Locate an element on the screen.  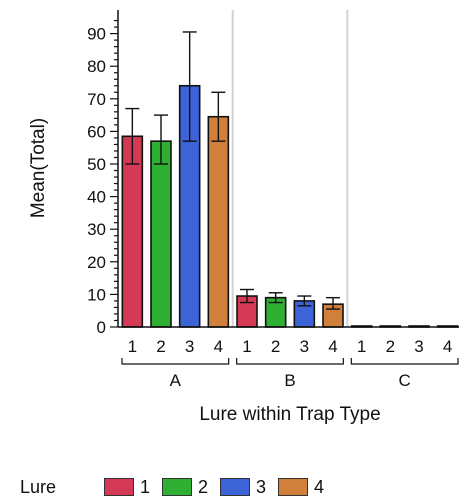
y-tick-label: 40 is located at coordinates (96, 197).